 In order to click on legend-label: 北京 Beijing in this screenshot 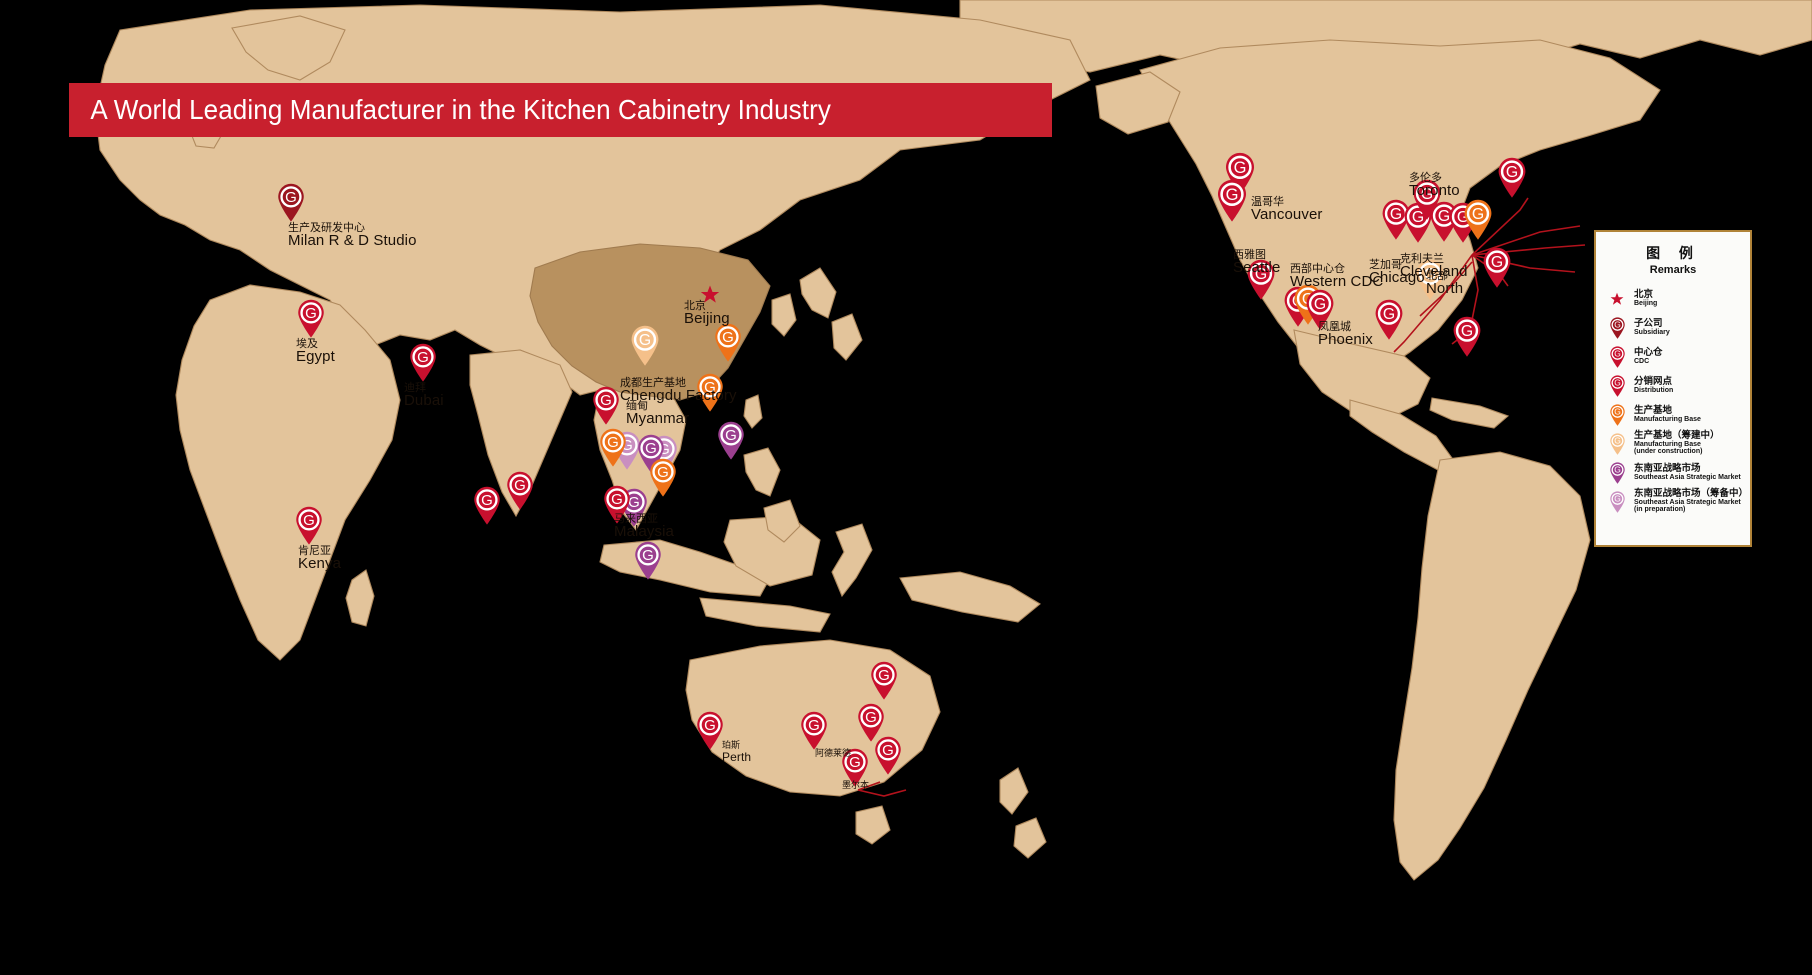, I will do `click(1645, 297)`.